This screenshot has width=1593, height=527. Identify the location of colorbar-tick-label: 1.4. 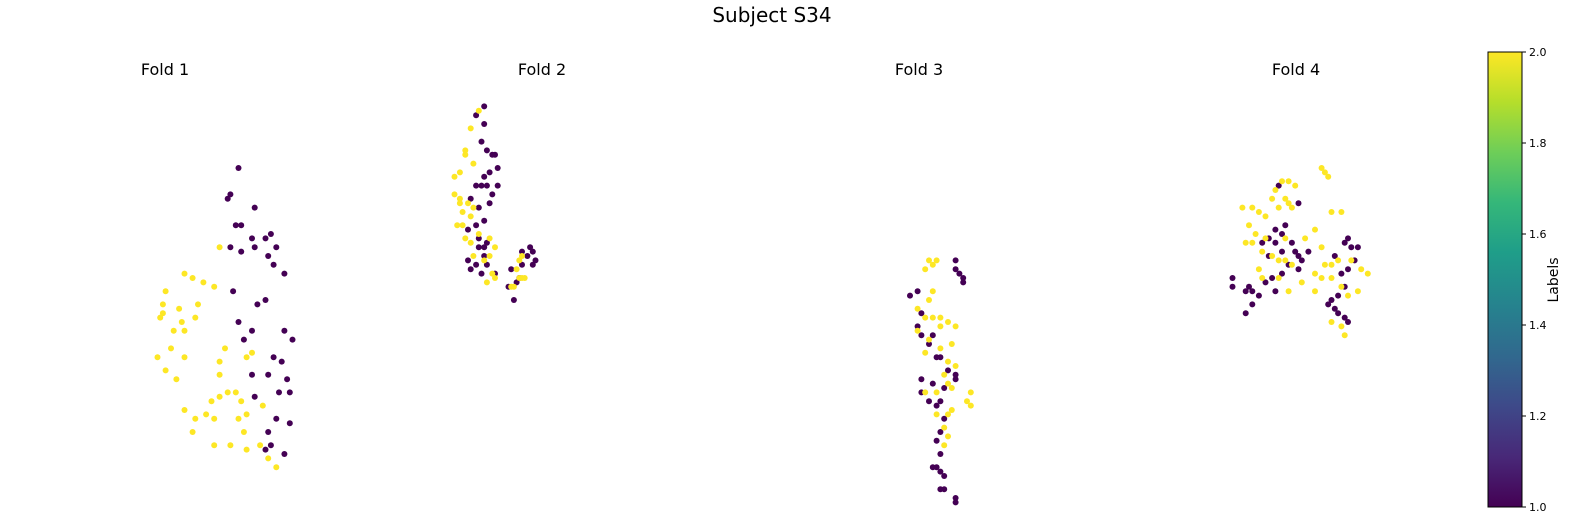
(1538, 325).